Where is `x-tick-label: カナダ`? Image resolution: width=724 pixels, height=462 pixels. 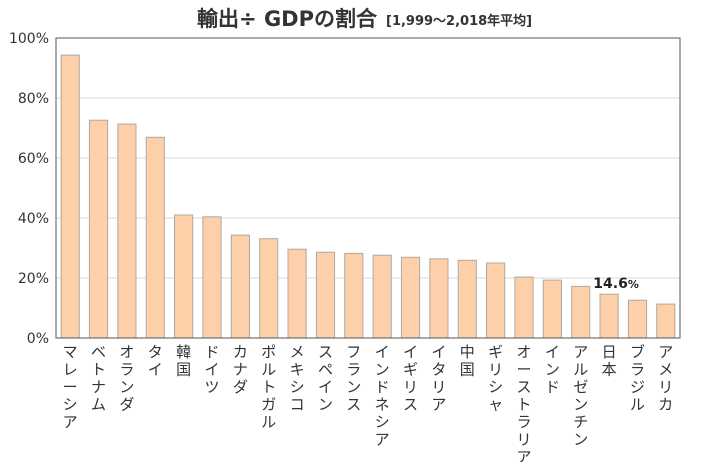
x-tick-label: カナダ is located at coordinates (240, 369).